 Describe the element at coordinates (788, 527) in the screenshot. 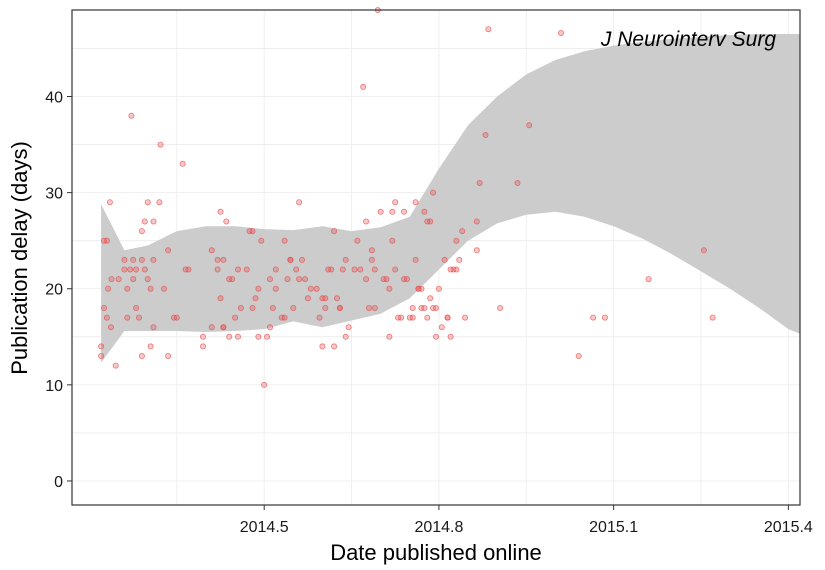

I see `x-tick-label: 2015.4` at that location.